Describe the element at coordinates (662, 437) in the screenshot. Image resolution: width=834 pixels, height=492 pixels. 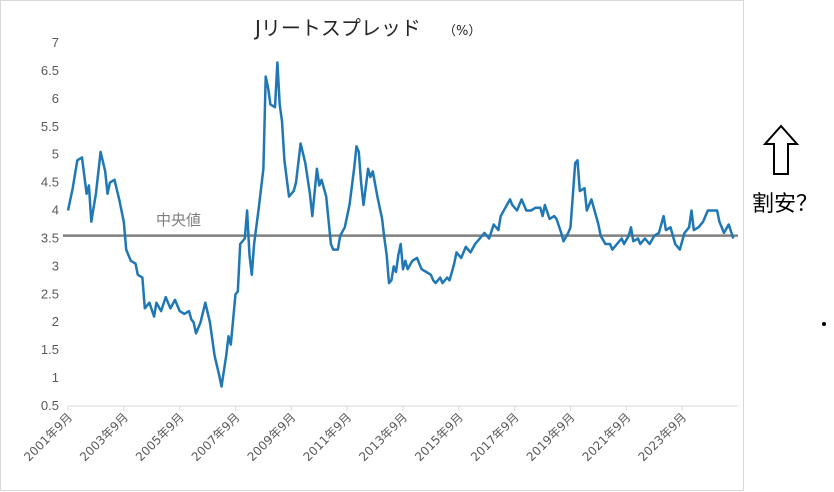
I see `x-tick-label: 2023年9月` at that location.